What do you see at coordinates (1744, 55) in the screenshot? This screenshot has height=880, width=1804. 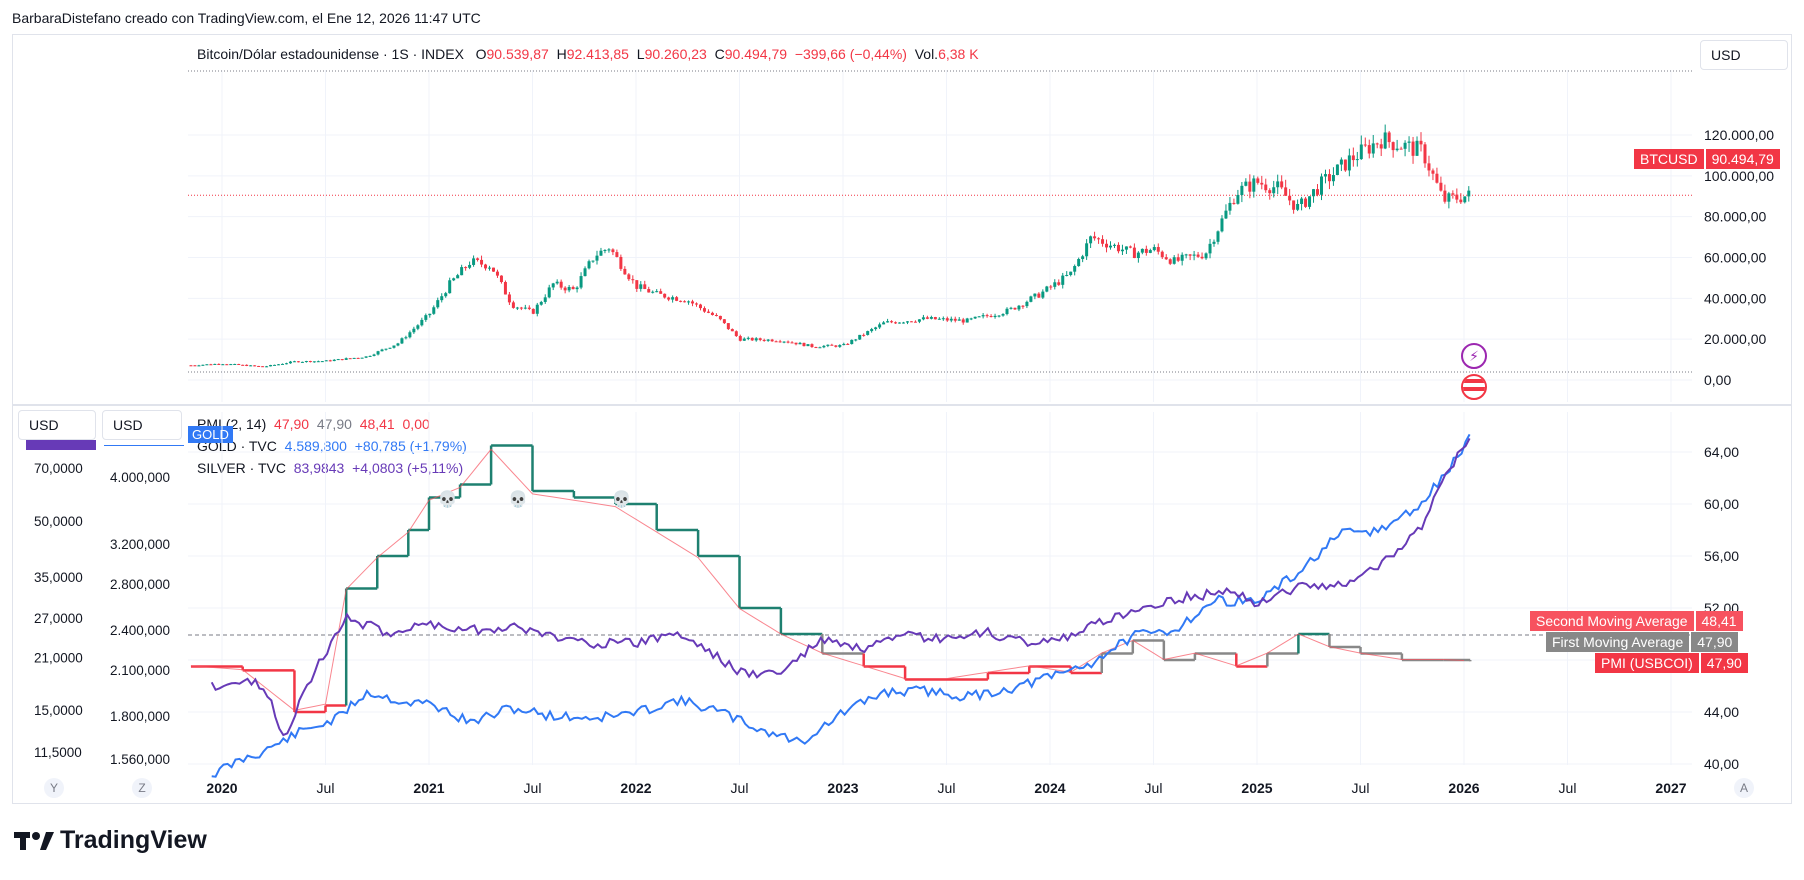 I see `currency-button-top: USD` at bounding box center [1744, 55].